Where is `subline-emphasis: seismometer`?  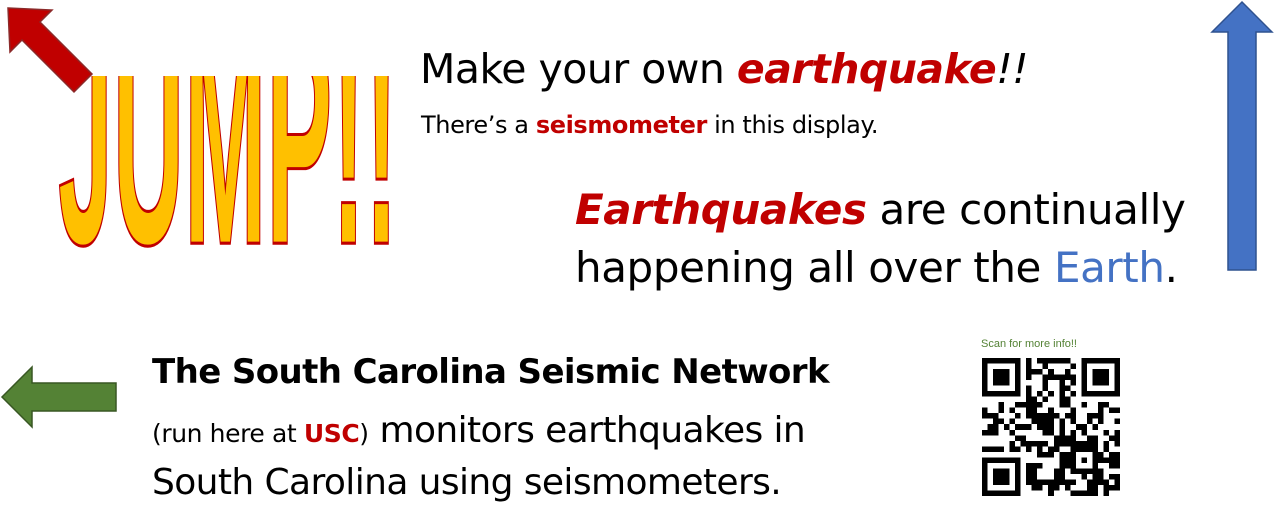 subline-emphasis: seismometer is located at coordinates (621, 125).